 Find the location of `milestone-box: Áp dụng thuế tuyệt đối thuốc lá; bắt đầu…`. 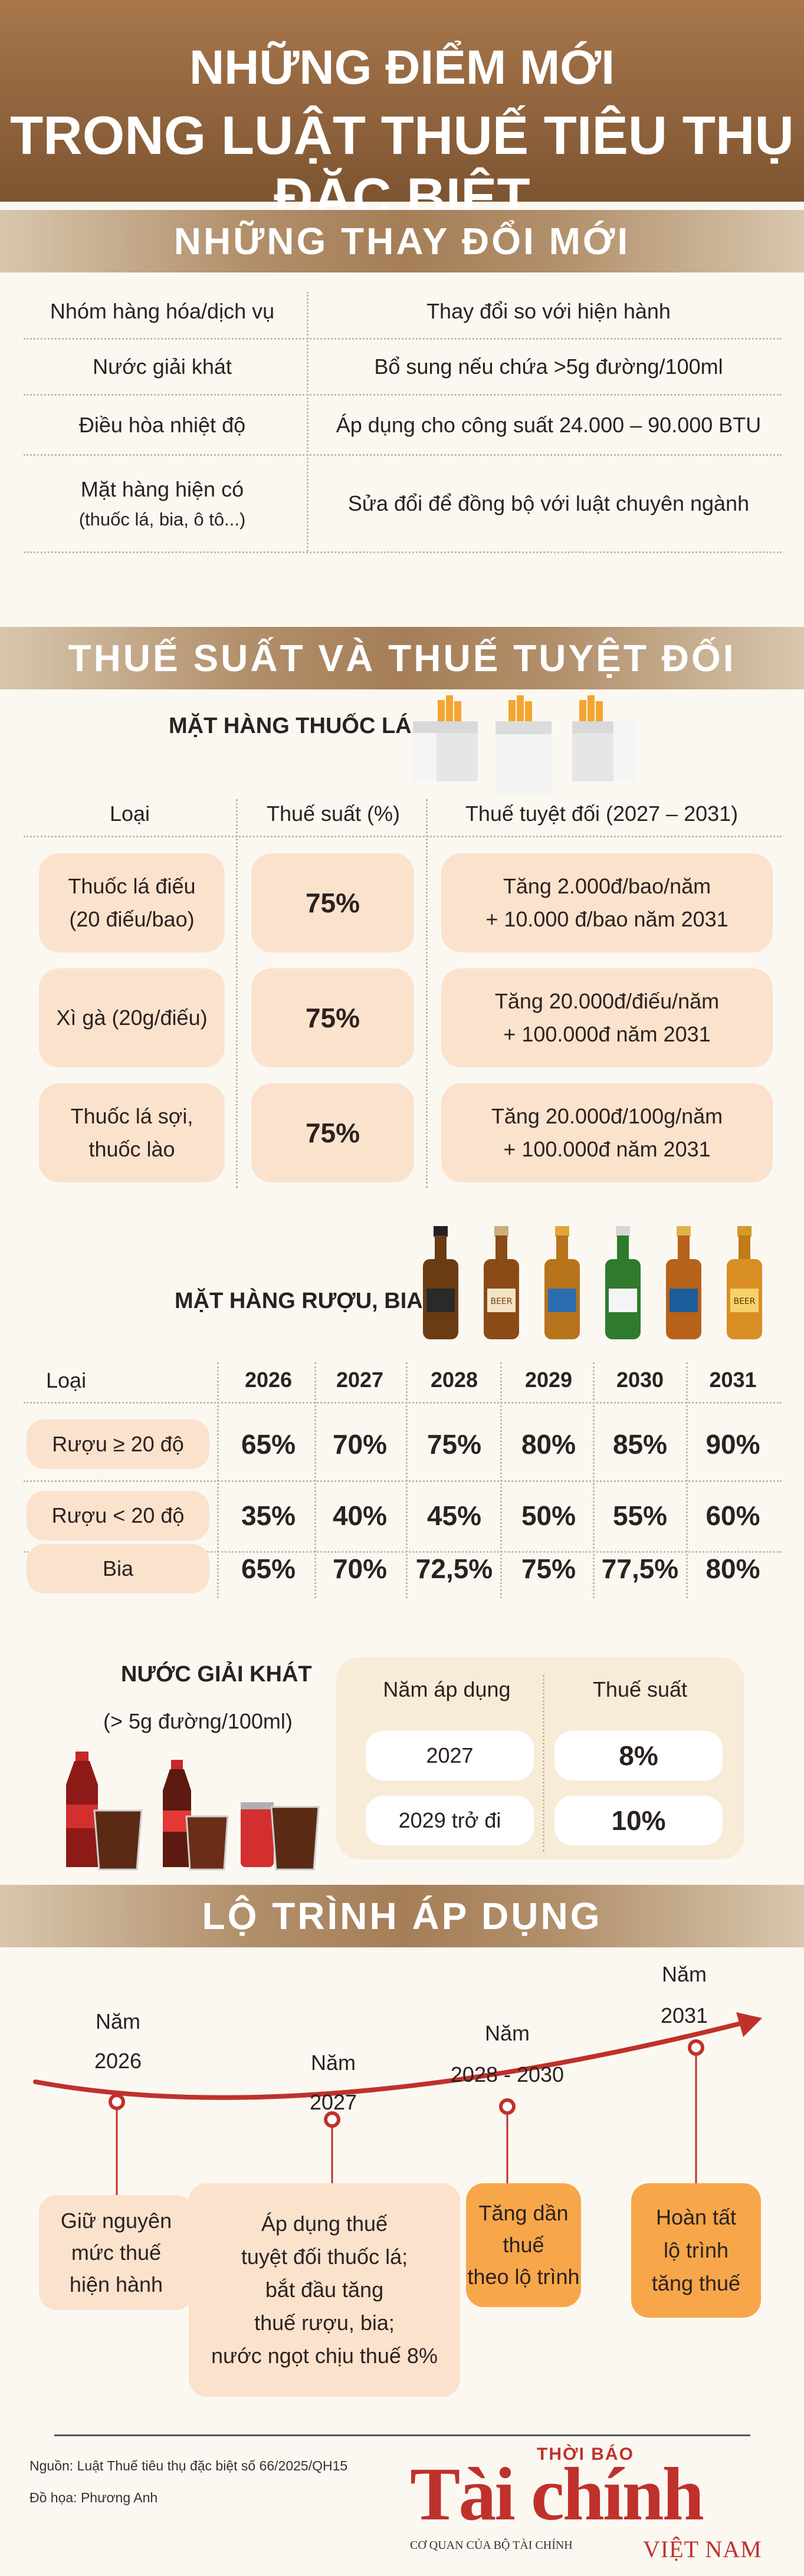

milestone-box: Áp dụng thuế tuyệt đối thuốc lá; bắt đầu… is located at coordinates (324, 2290).